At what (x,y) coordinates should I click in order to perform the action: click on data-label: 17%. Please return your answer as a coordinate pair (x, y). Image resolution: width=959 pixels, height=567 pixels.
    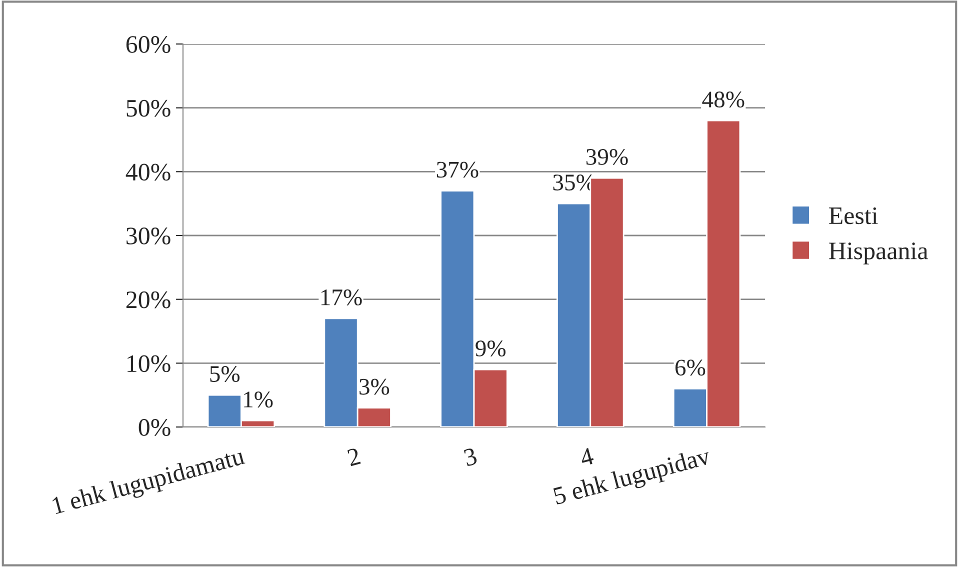
    Looking at the image, I should click on (341, 297).